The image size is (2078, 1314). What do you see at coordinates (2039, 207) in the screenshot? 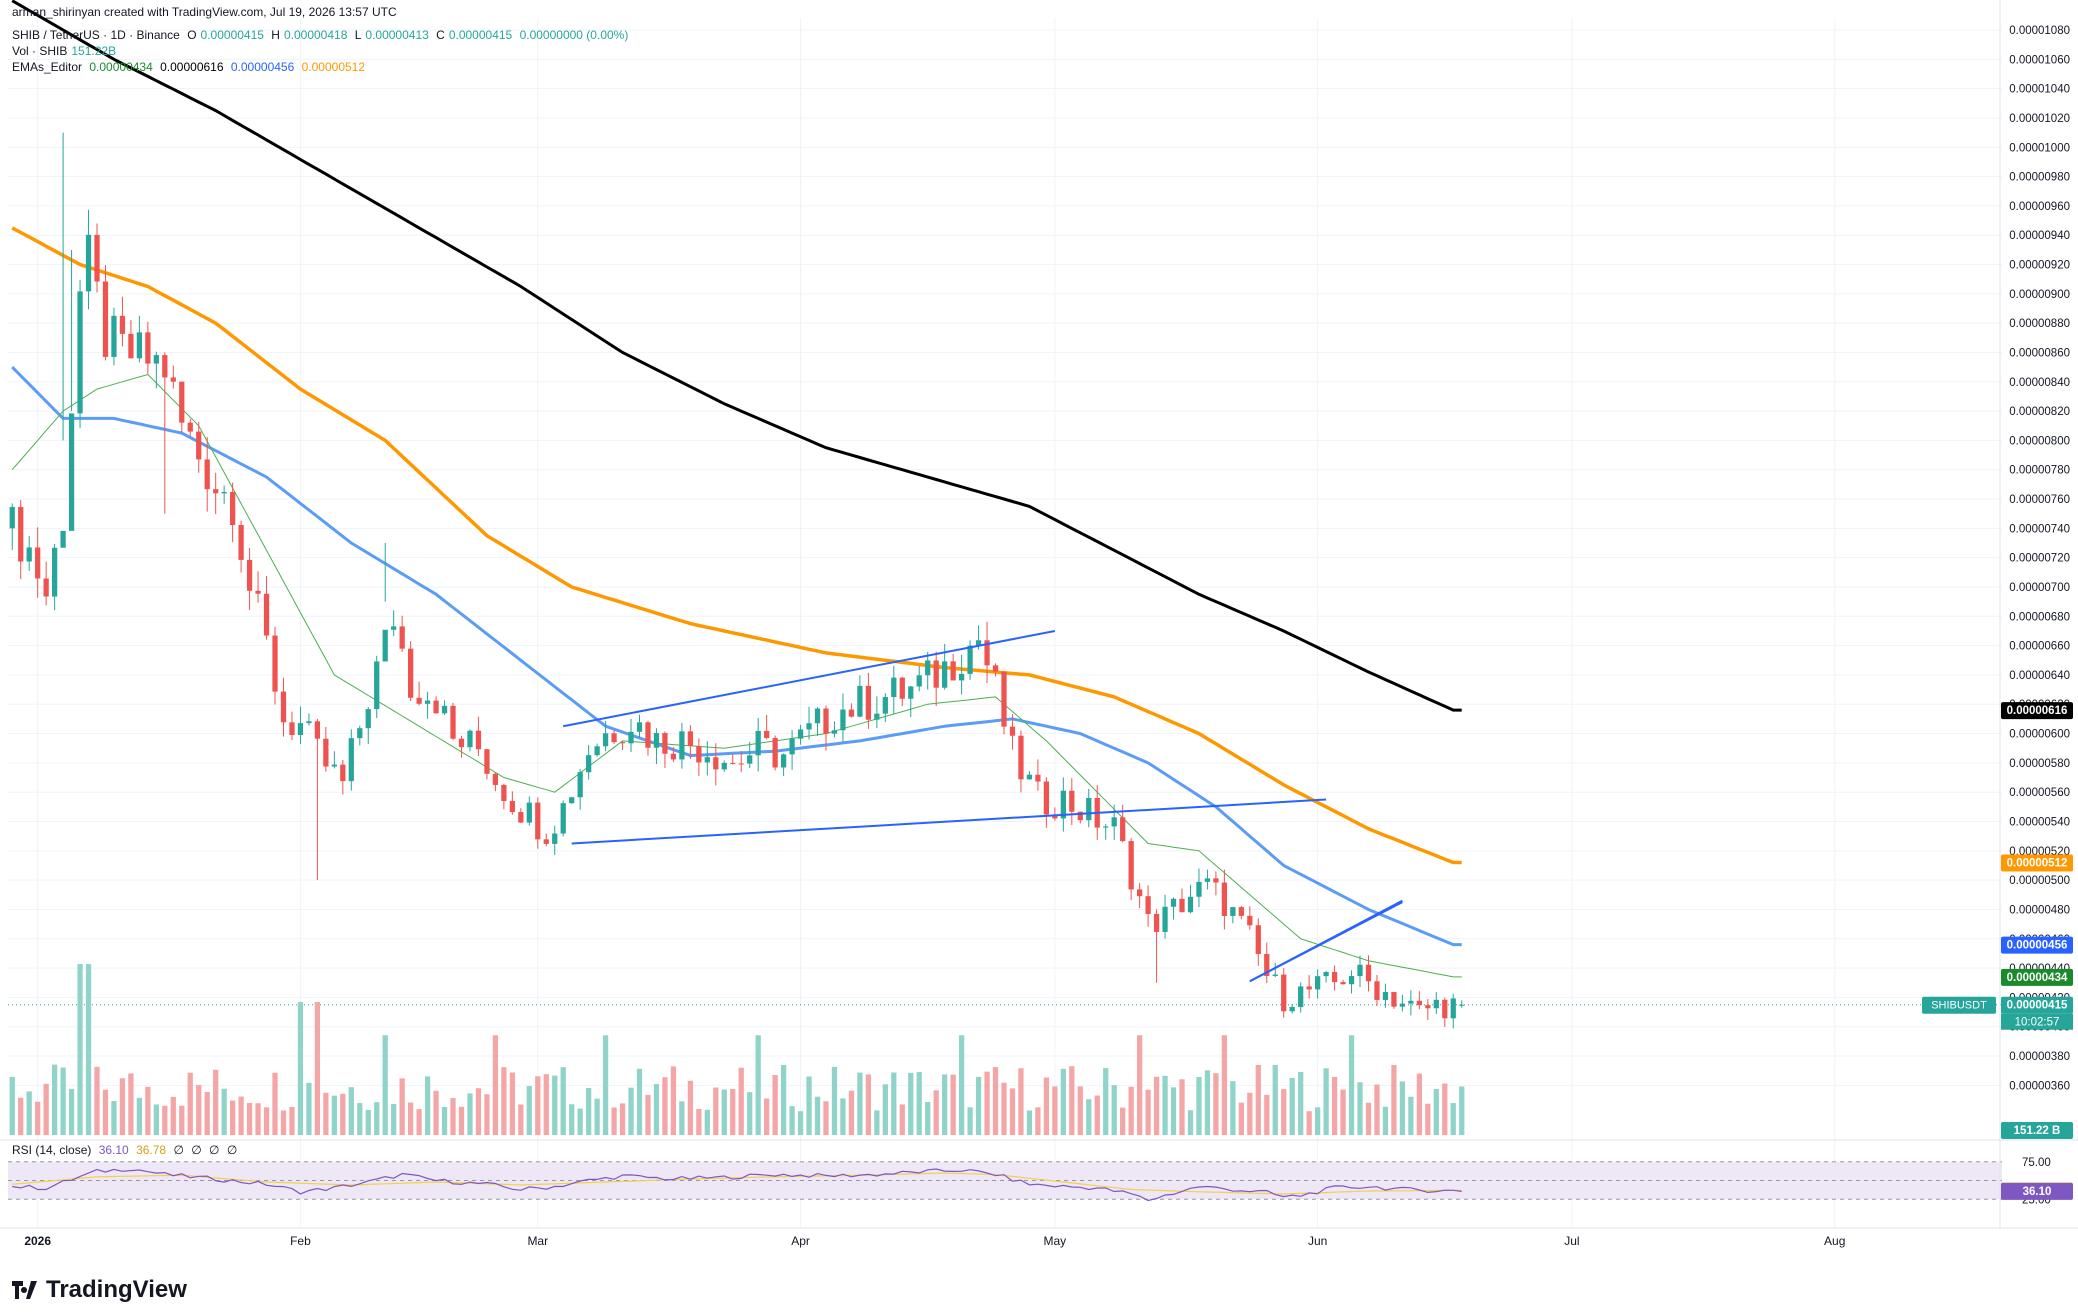
I see `price-tick-label: 0.00000960` at bounding box center [2039, 207].